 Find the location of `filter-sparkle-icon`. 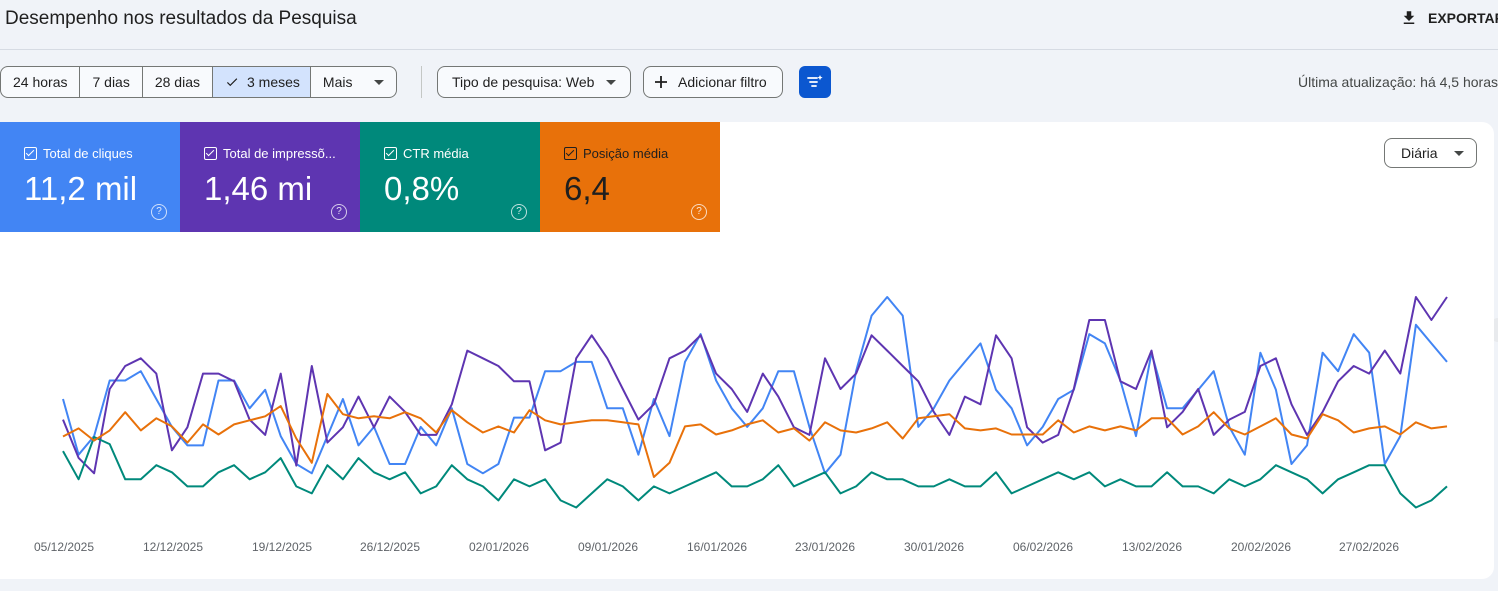

filter-sparkle-icon is located at coordinates (815, 81).